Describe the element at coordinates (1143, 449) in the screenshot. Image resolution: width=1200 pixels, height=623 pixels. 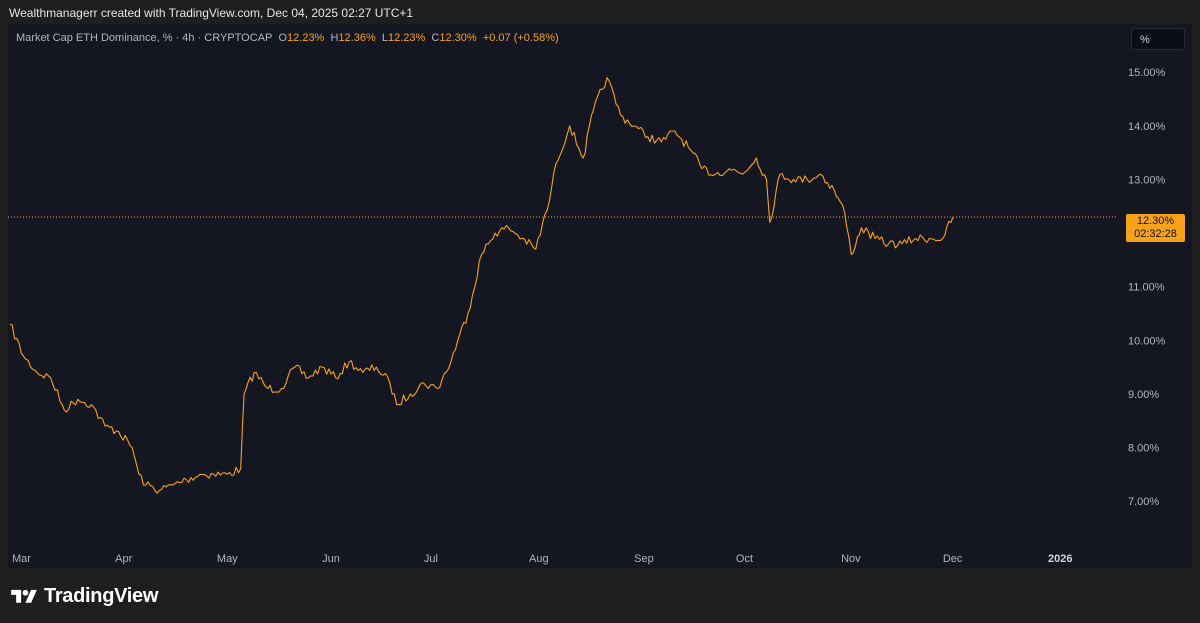
I see `y-tick-label: 8.00%` at that location.